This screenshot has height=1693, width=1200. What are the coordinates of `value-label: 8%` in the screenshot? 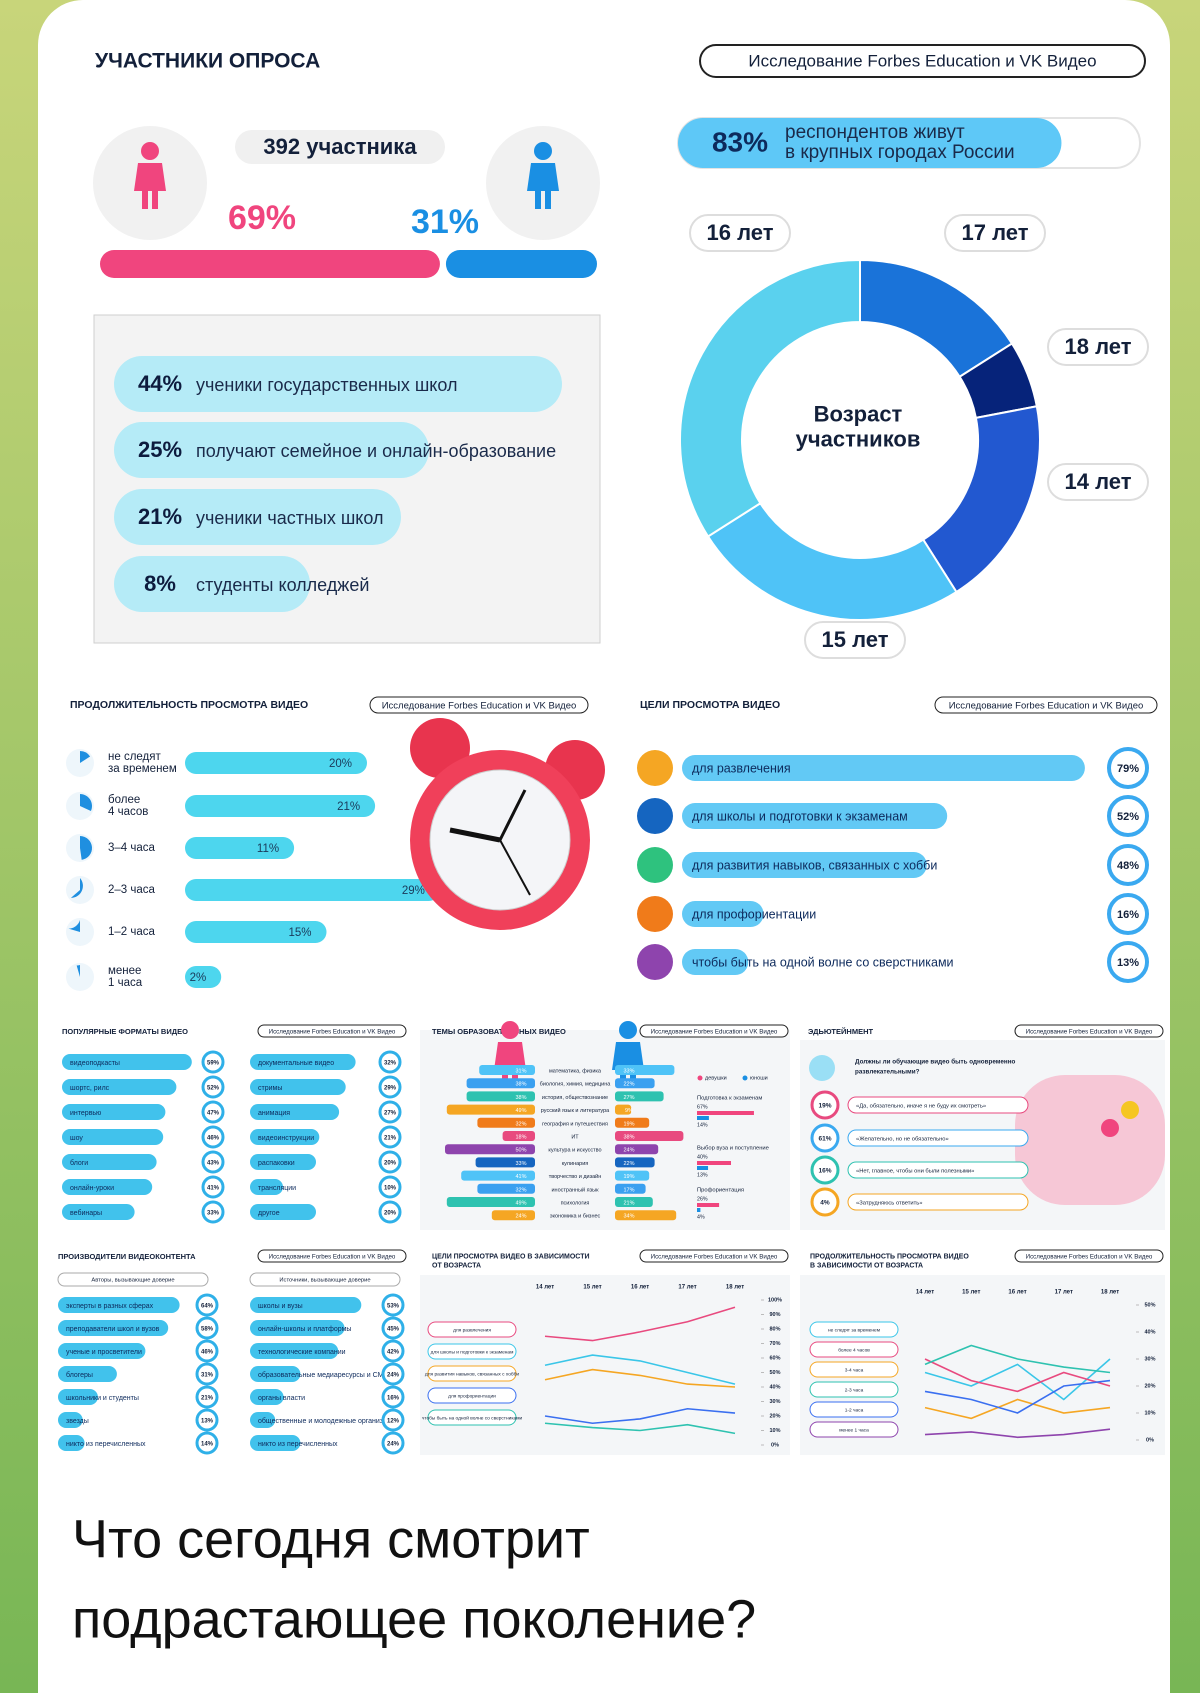 It's located at (160, 583).